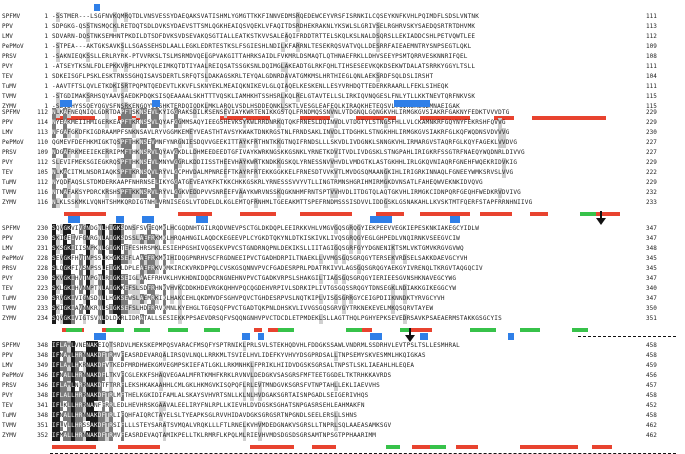 This screenshot has width=685, height=454. I want to click on end-position: 112, so click(651, 36).